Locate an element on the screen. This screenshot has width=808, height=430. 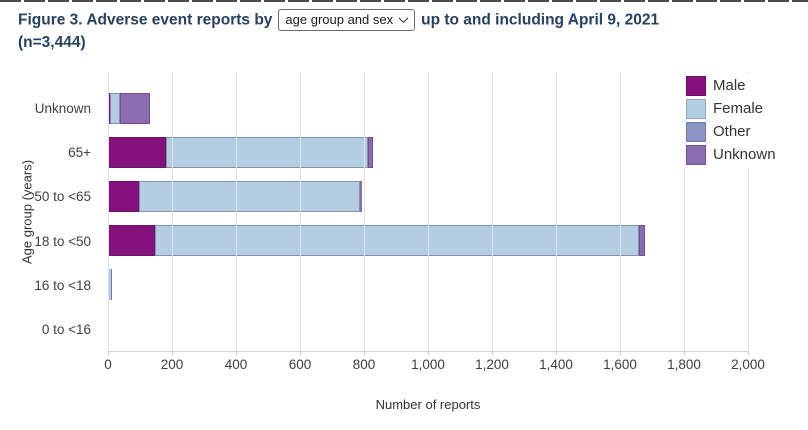
legend-swatch-female is located at coordinates (696, 108).